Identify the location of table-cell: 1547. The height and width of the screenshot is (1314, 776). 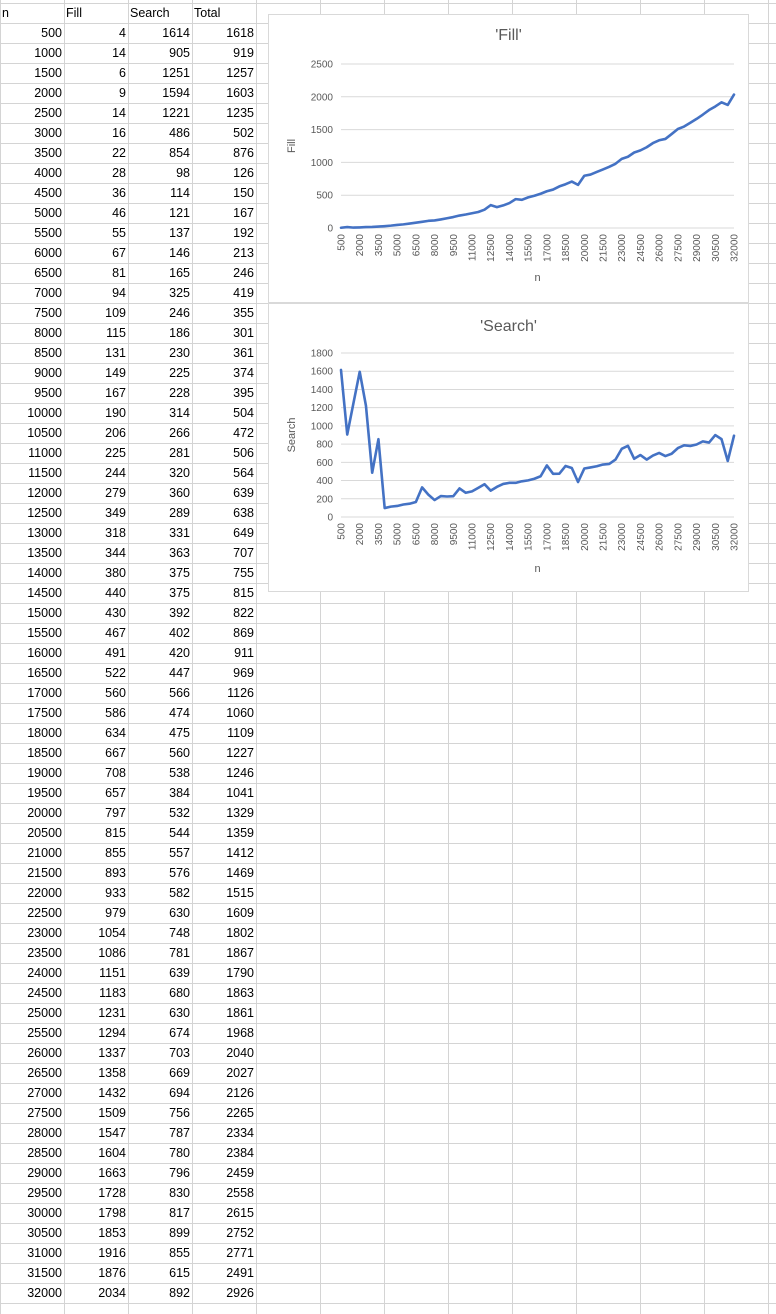
(112, 1133).